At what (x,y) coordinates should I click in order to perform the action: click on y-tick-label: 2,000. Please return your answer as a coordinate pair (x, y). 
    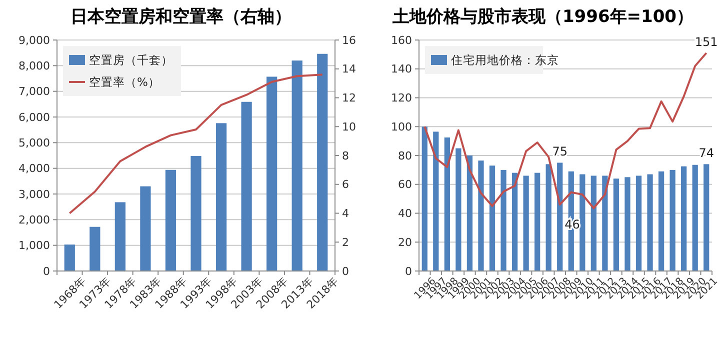
    Looking at the image, I should click on (34, 220).